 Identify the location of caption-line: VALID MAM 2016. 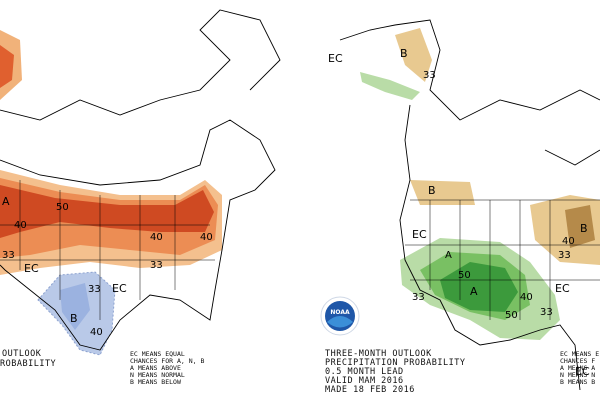
(364, 381).